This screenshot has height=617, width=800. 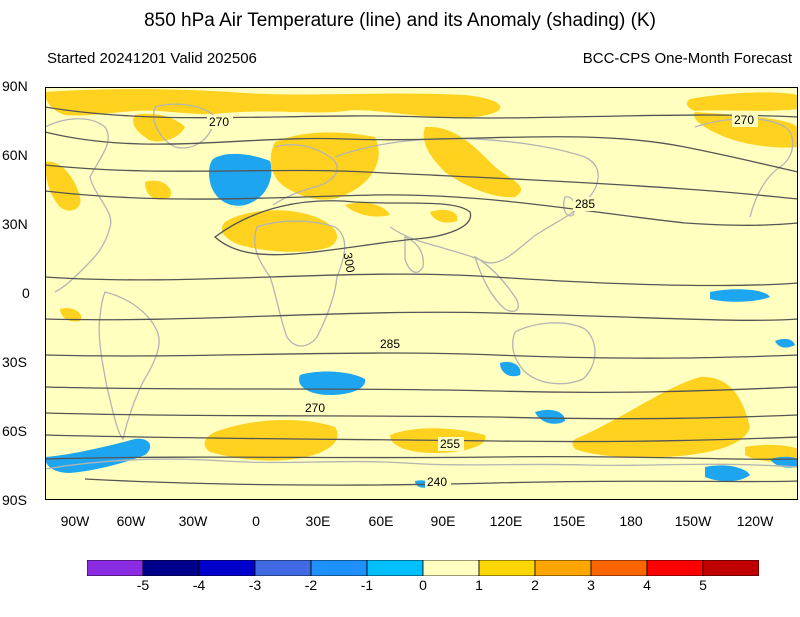 What do you see at coordinates (510, 369) in the screenshot?
I see `cold-anomaly-indian-ocean` at bounding box center [510, 369].